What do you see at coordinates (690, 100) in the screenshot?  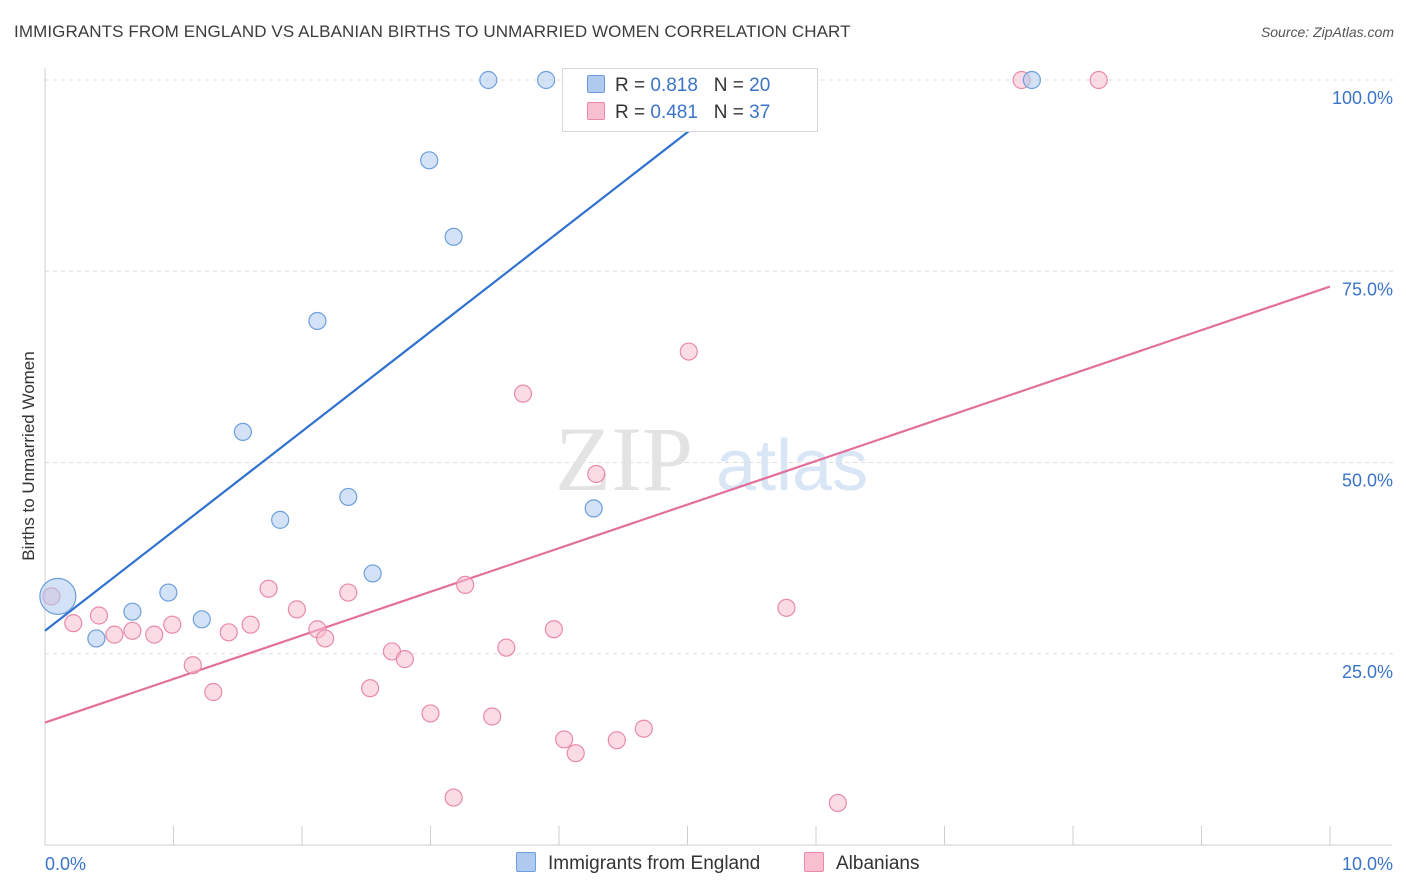 I see `stats-legend: R = 0.818 N = 20 R = 0.481 N = 37` at bounding box center [690, 100].